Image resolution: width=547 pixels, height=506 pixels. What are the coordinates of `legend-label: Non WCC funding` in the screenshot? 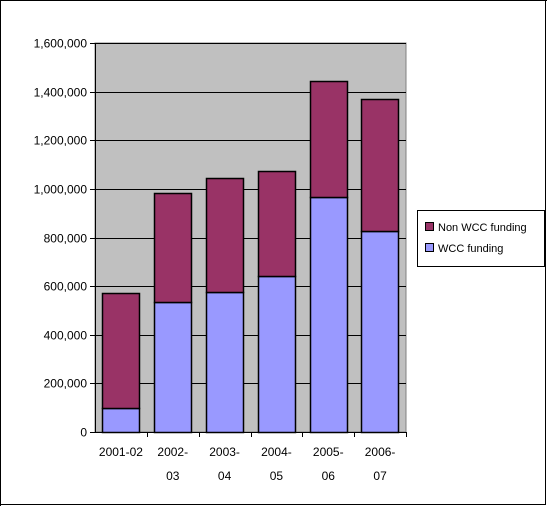 It's located at (482, 228).